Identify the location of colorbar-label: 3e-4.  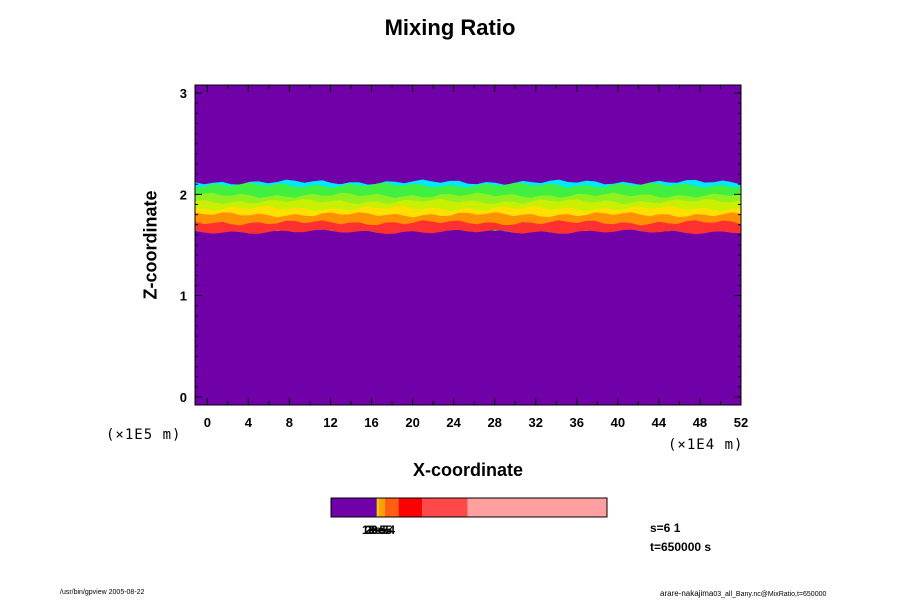
(383, 530).